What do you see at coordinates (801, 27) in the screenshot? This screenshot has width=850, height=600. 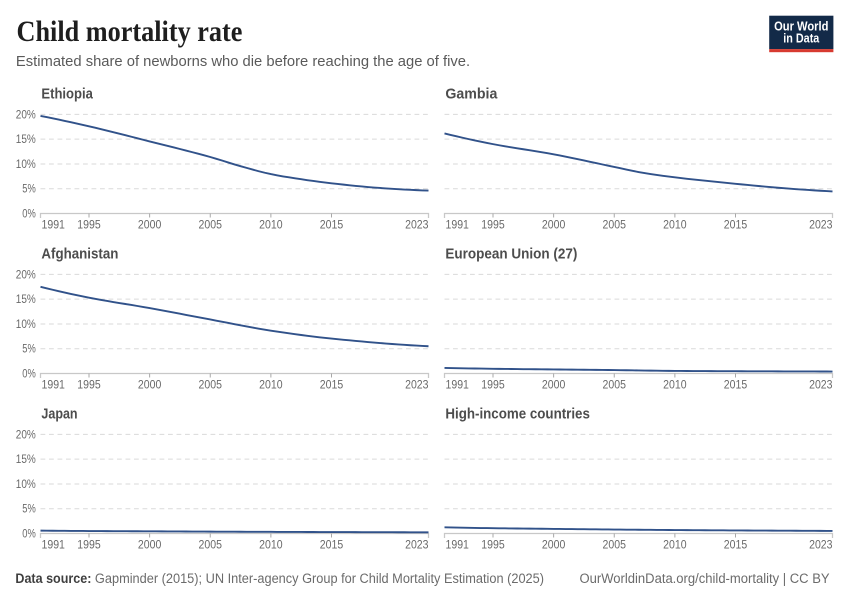 I see `svg-text: Our World` at bounding box center [801, 27].